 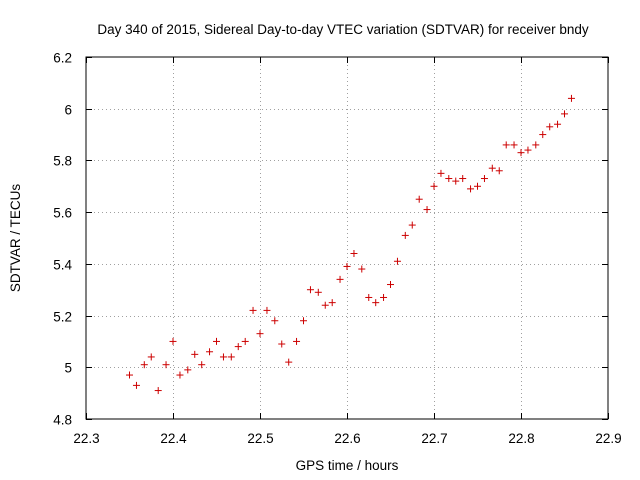 What do you see at coordinates (68, 368) in the screenshot?
I see `y-tick-label: 5` at bounding box center [68, 368].